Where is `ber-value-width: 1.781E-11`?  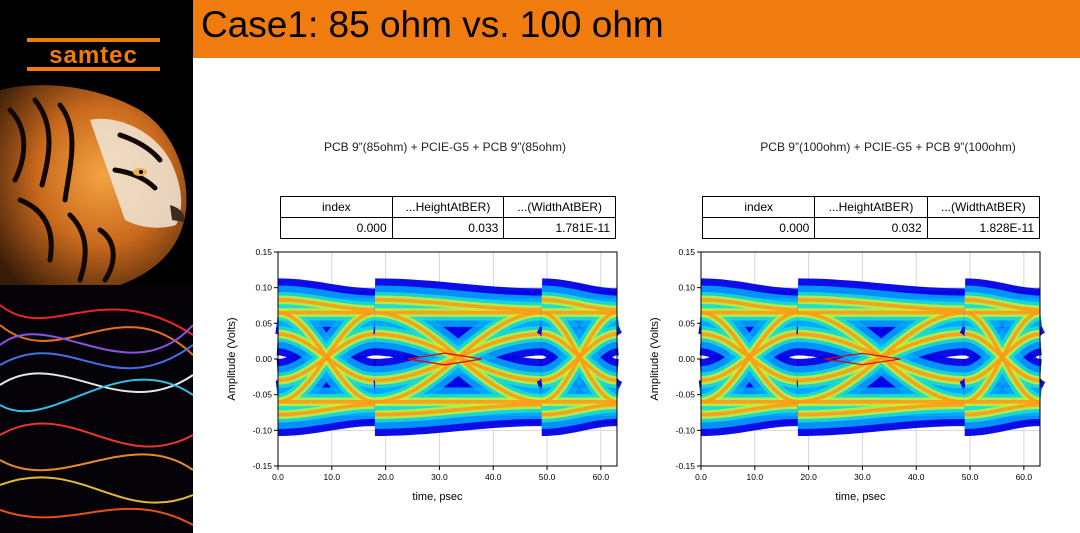 ber-value-width: 1.781E-11 is located at coordinates (559, 228).